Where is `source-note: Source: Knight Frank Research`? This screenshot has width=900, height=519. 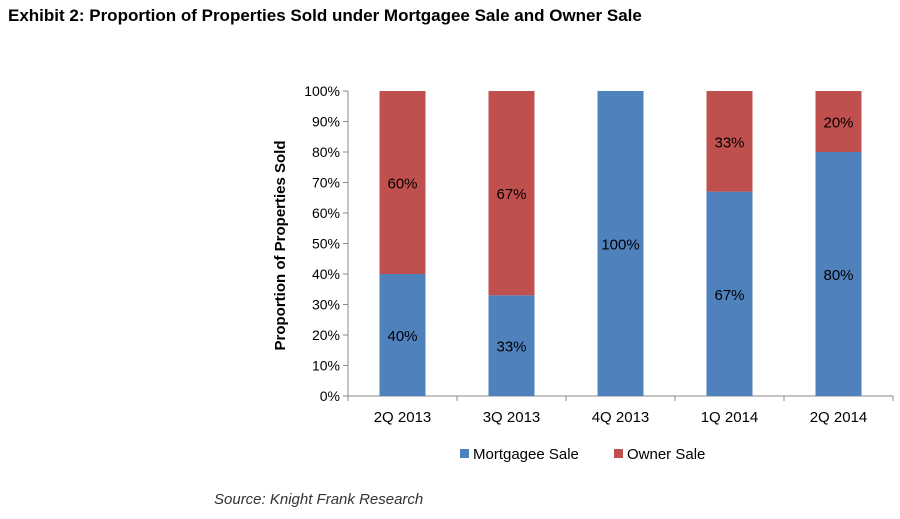
source-note: Source: Knight Frank Research is located at coordinates (319, 499).